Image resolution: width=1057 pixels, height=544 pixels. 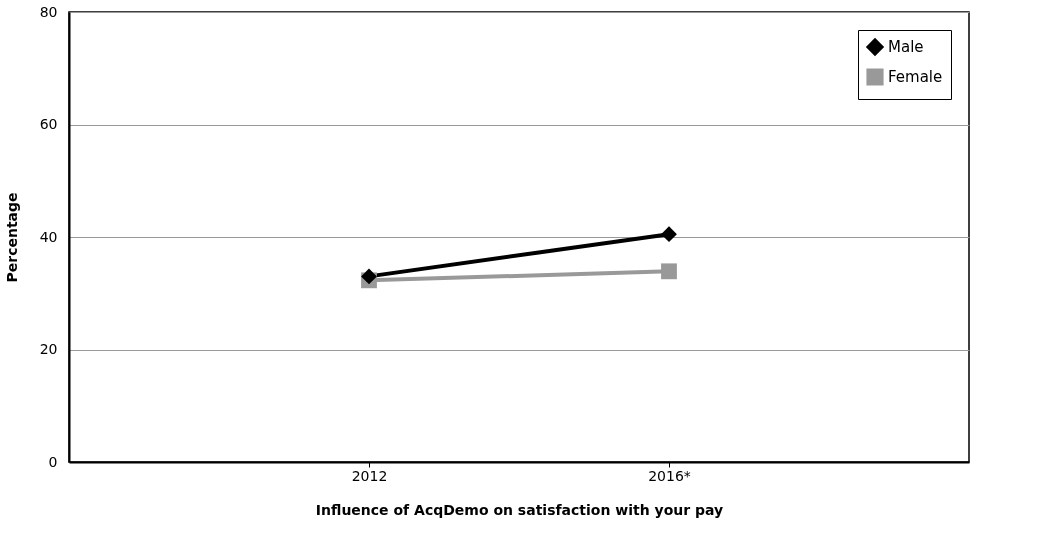 What do you see at coordinates (669, 475) in the screenshot?
I see `x-tick-label: 2016*` at bounding box center [669, 475].